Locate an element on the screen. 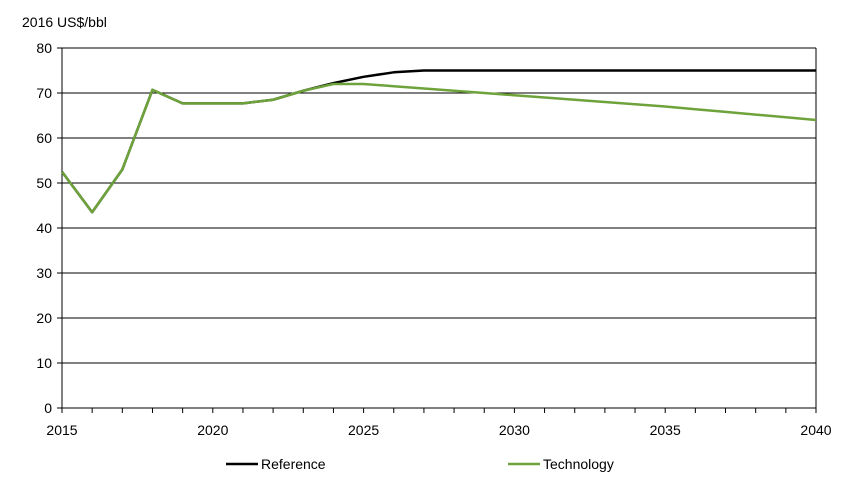 The width and height of the screenshot is (846, 484). y-tick-label-30: 30 is located at coordinates (44, 273).